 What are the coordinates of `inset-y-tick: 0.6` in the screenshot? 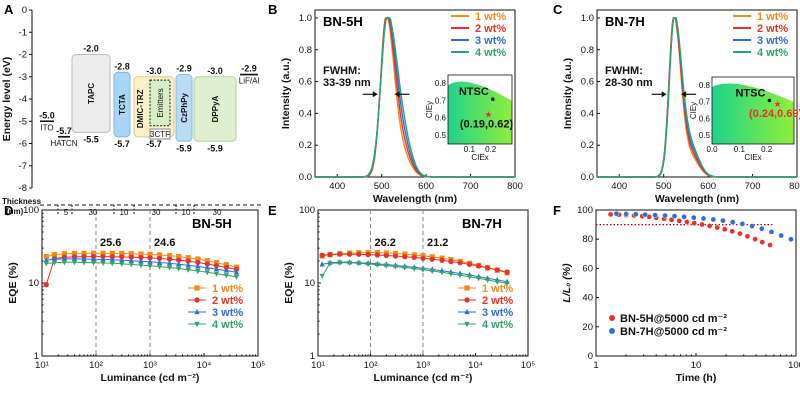 It's located at (705, 118).